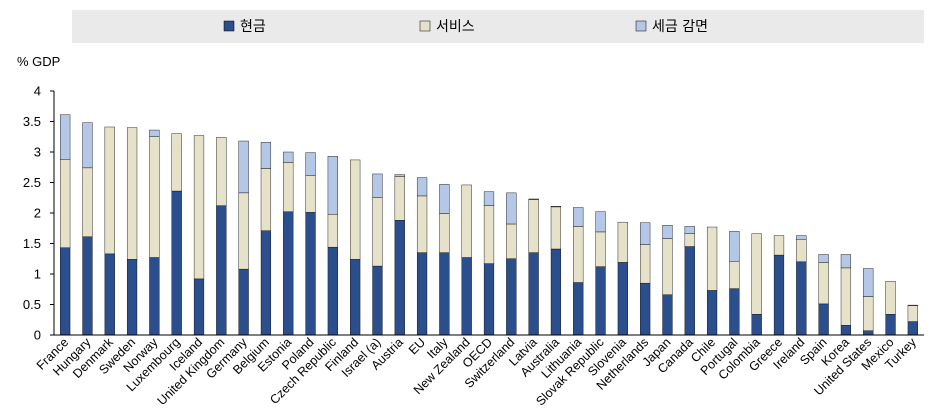  I want to click on y-axis-unit-label: % GDP, so click(38, 61).